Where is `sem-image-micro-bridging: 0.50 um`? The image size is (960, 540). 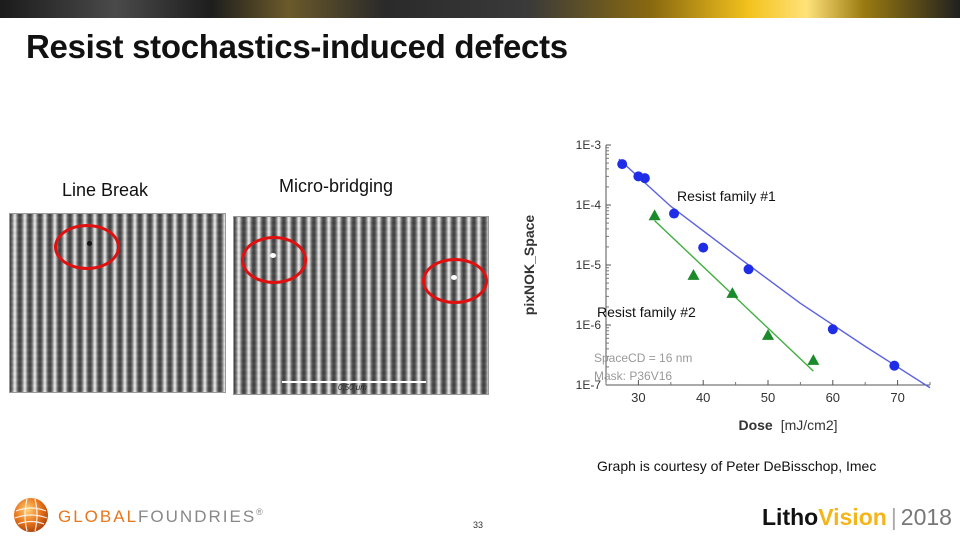
sem-image-micro-bridging: 0.50 um is located at coordinates (361, 305).